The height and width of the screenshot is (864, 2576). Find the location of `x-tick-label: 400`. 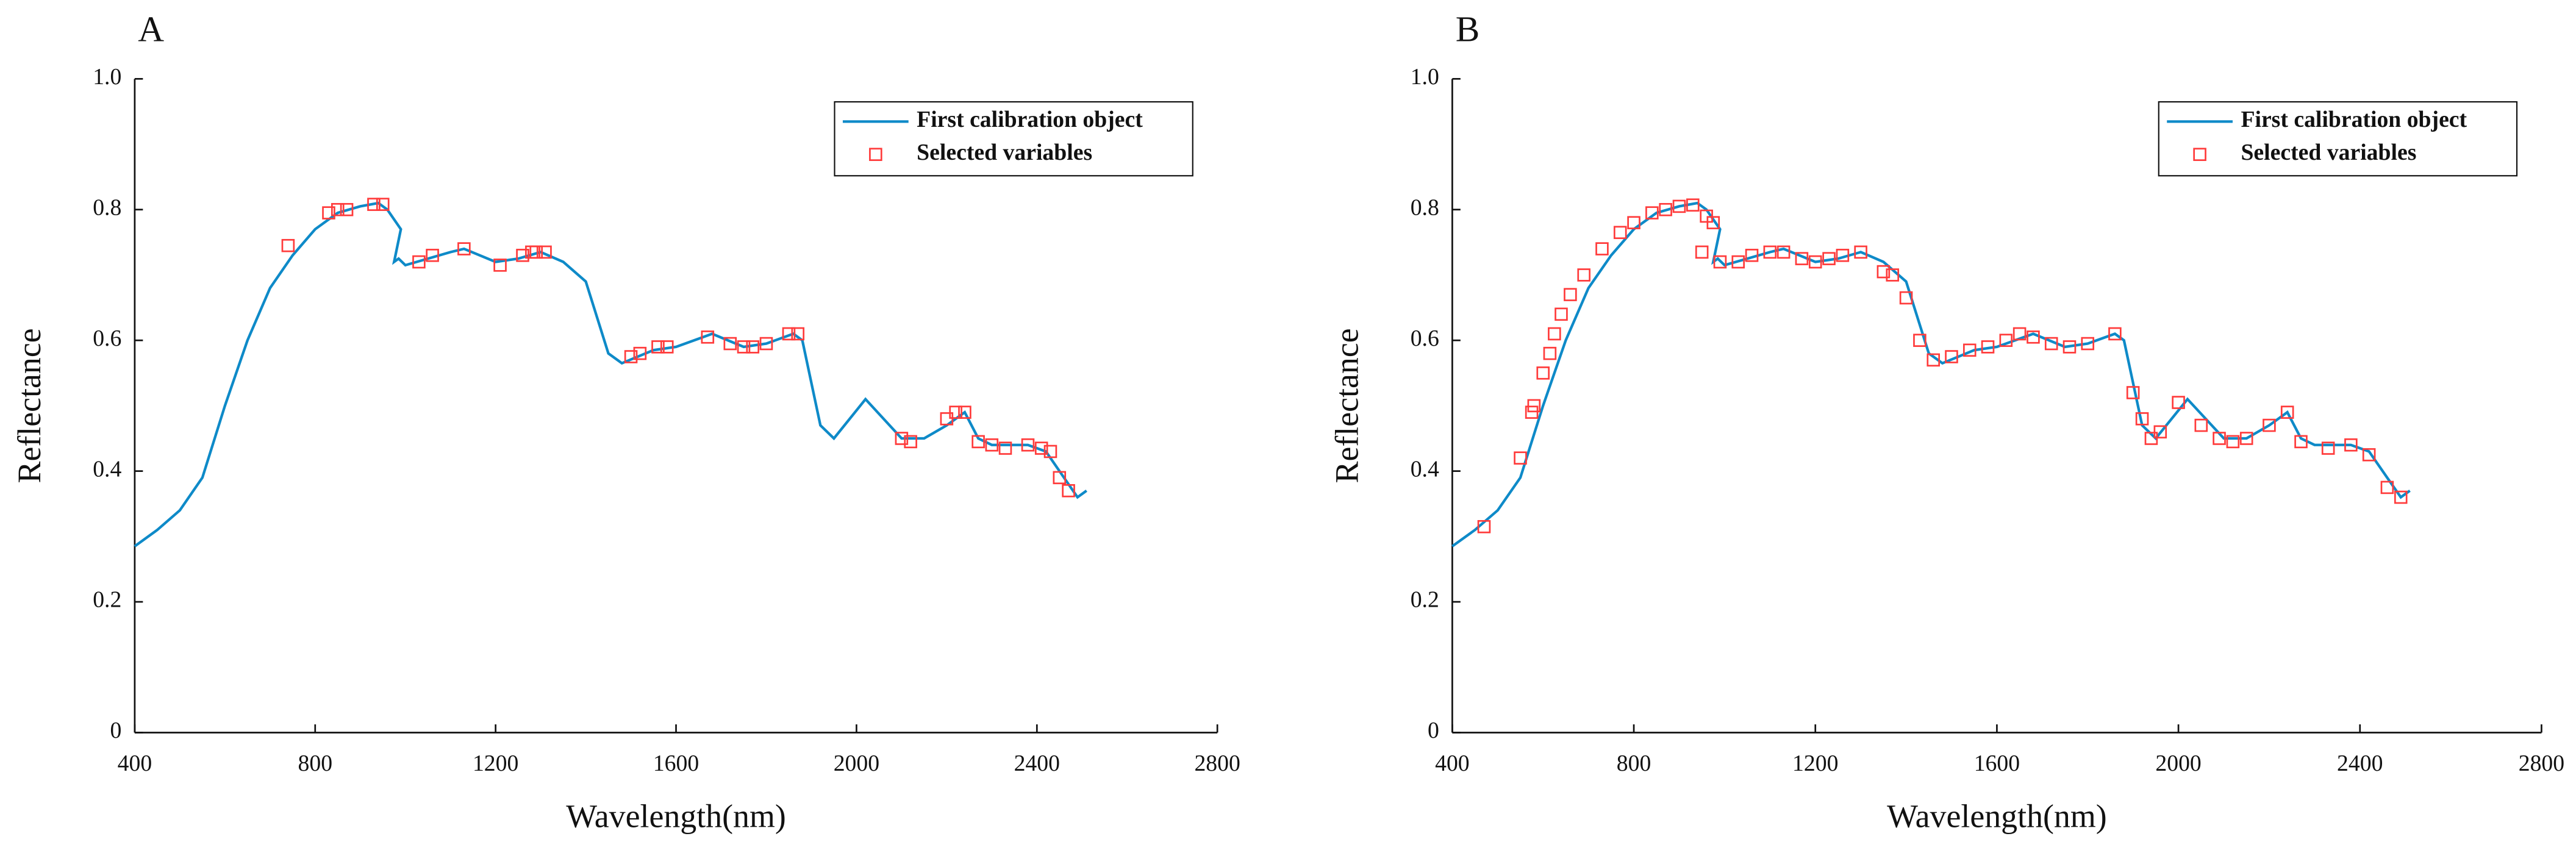

x-tick-label: 400 is located at coordinates (135, 763).